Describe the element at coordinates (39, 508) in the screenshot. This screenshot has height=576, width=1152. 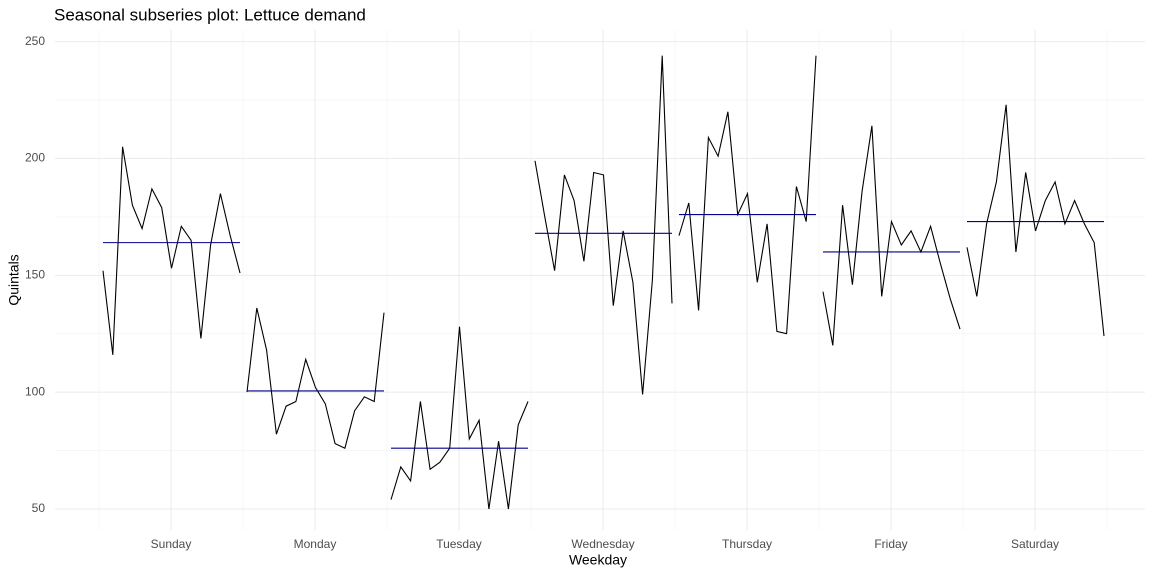
I see `y-tick-label: 50` at that location.